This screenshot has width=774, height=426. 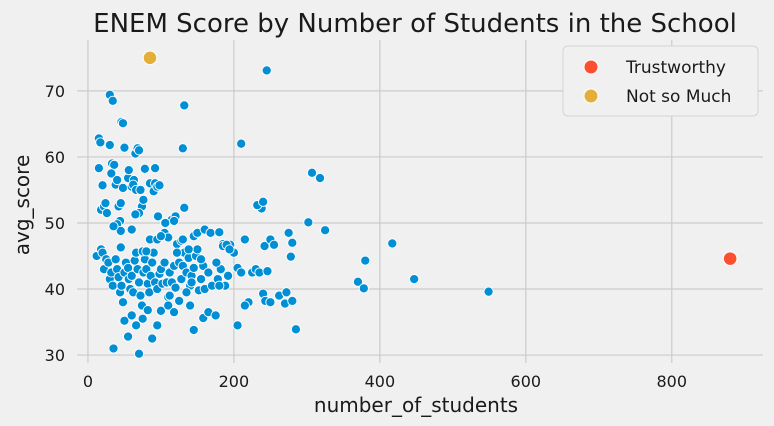 I want to click on y-tick-label: 50, so click(x=55, y=223).